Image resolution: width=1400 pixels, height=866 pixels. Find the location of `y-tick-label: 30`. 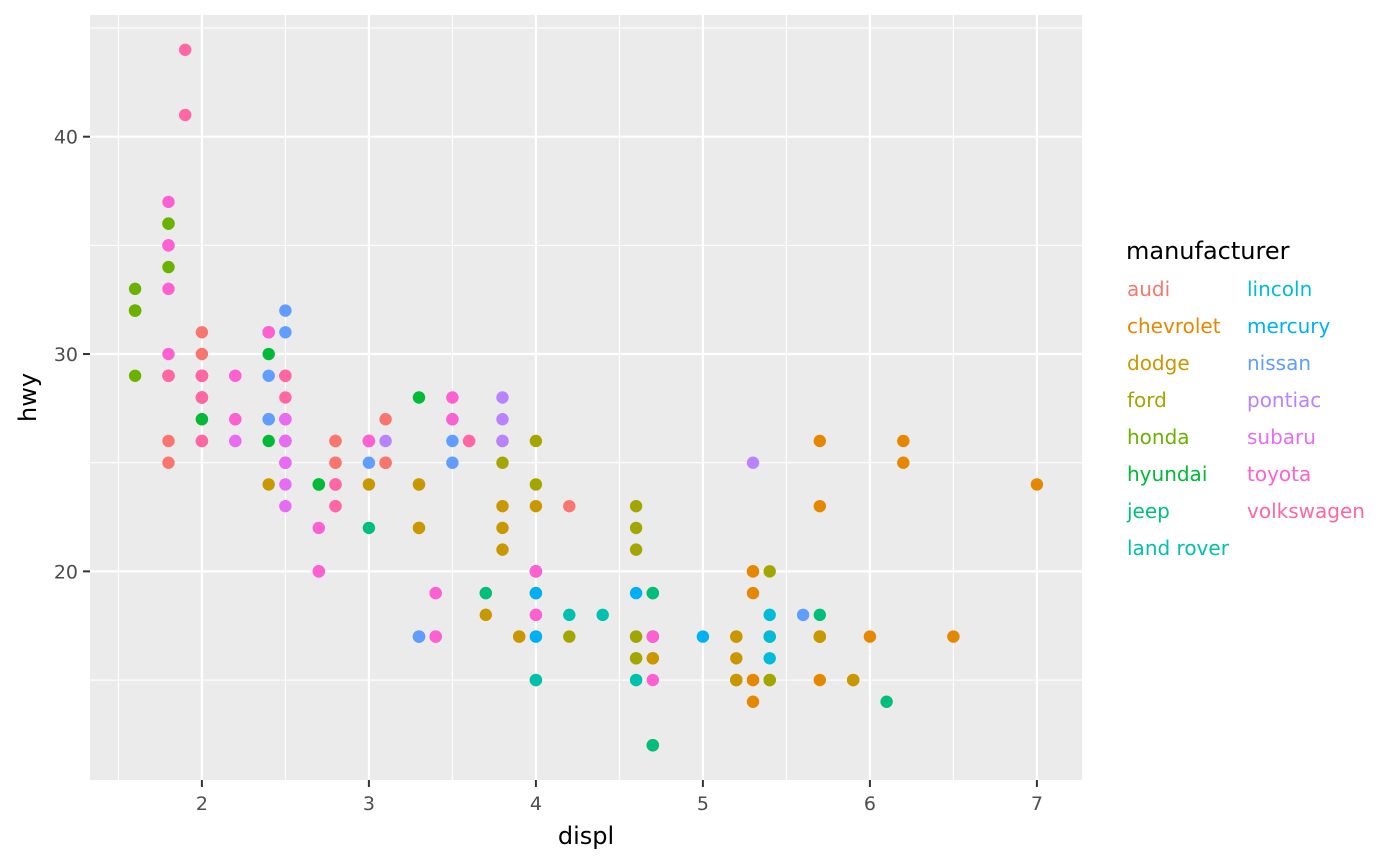

y-tick-label: 30 is located at coordinates (66, 355).